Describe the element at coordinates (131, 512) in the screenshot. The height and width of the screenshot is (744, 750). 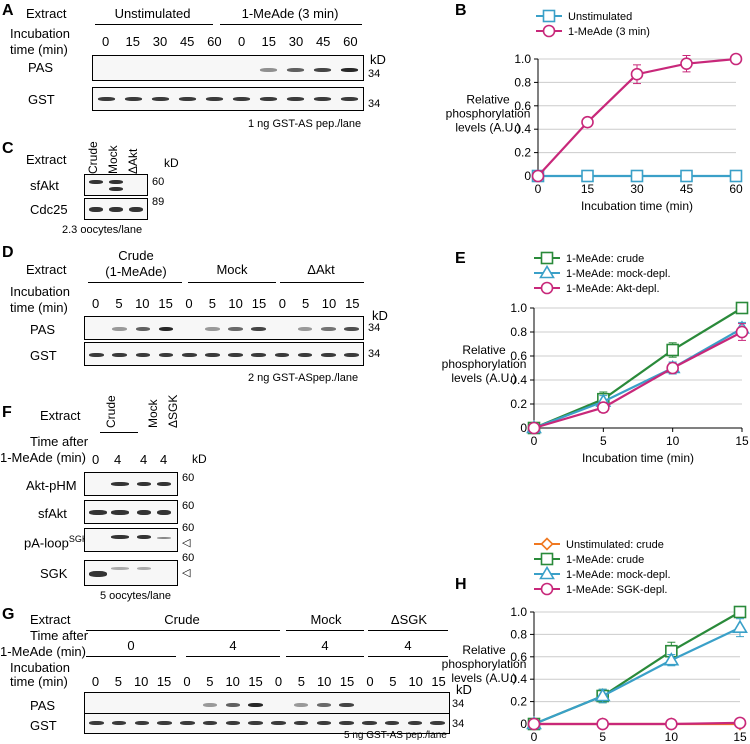
I see `blot-sfakt-f` at that location.